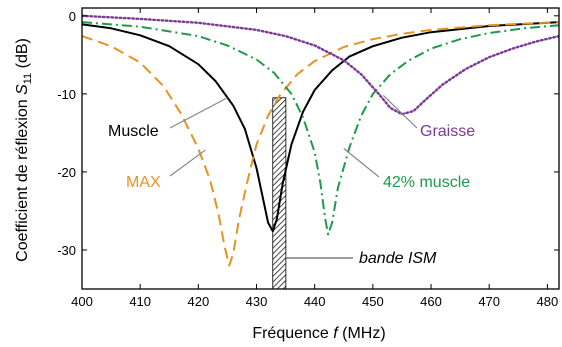  I want to click on x-axis-label-var: f, so click(336, 333).